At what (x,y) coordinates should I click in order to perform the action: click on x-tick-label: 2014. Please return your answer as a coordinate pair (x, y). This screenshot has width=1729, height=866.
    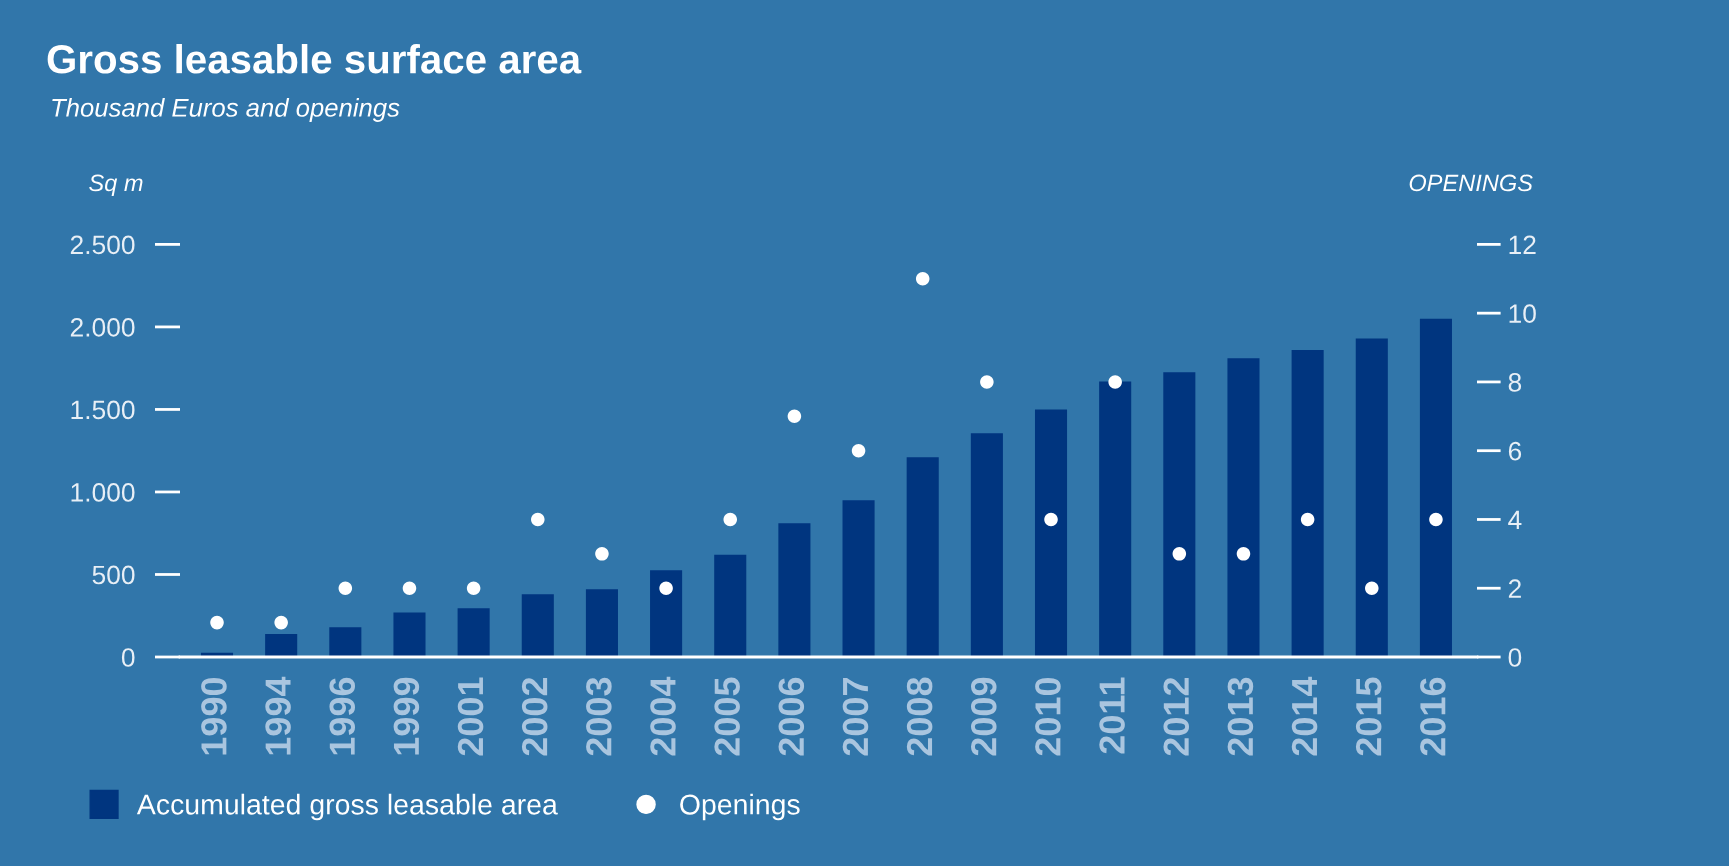
    Looking at the image, I should click on (1304, 716).